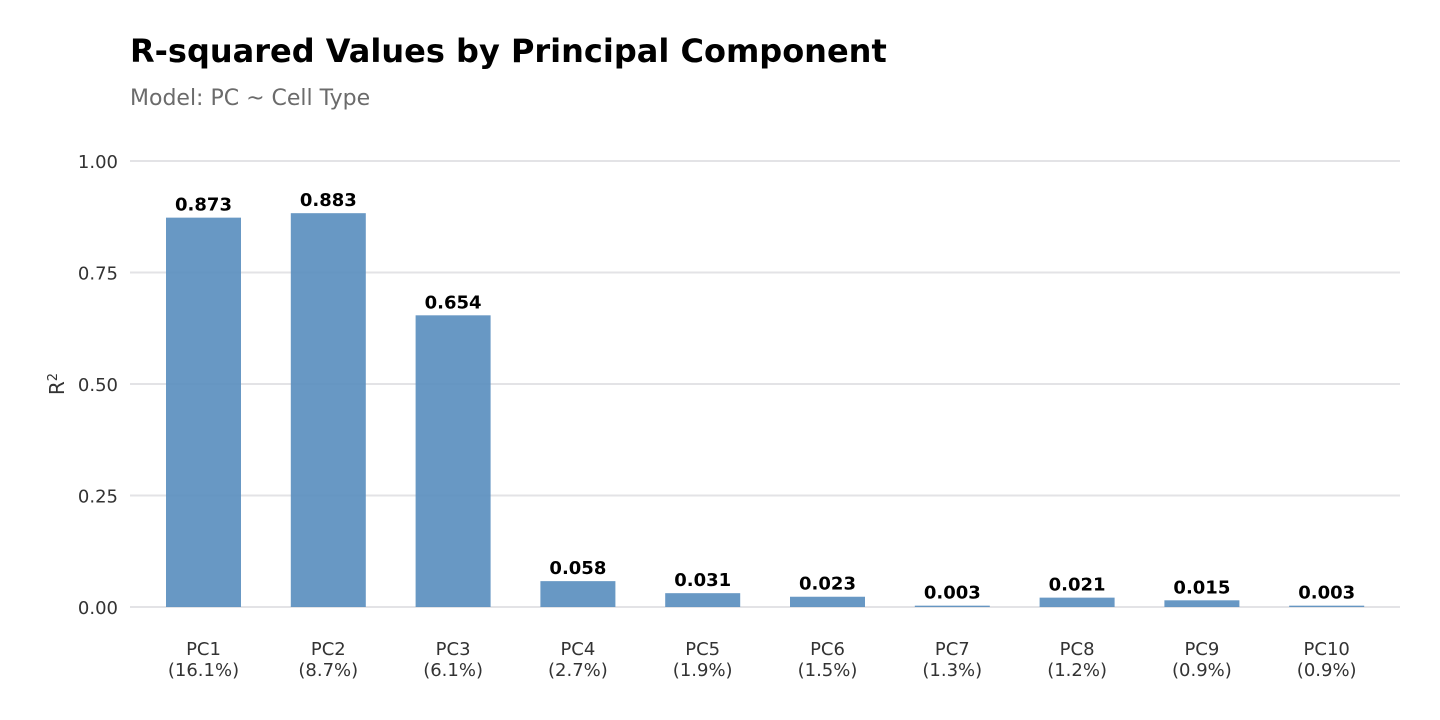 This screenshot has height=720, width=1440. Describe the element at coordinates (203, 205) in the screenshot. I see `bar-value-label: 0.873` at that location.